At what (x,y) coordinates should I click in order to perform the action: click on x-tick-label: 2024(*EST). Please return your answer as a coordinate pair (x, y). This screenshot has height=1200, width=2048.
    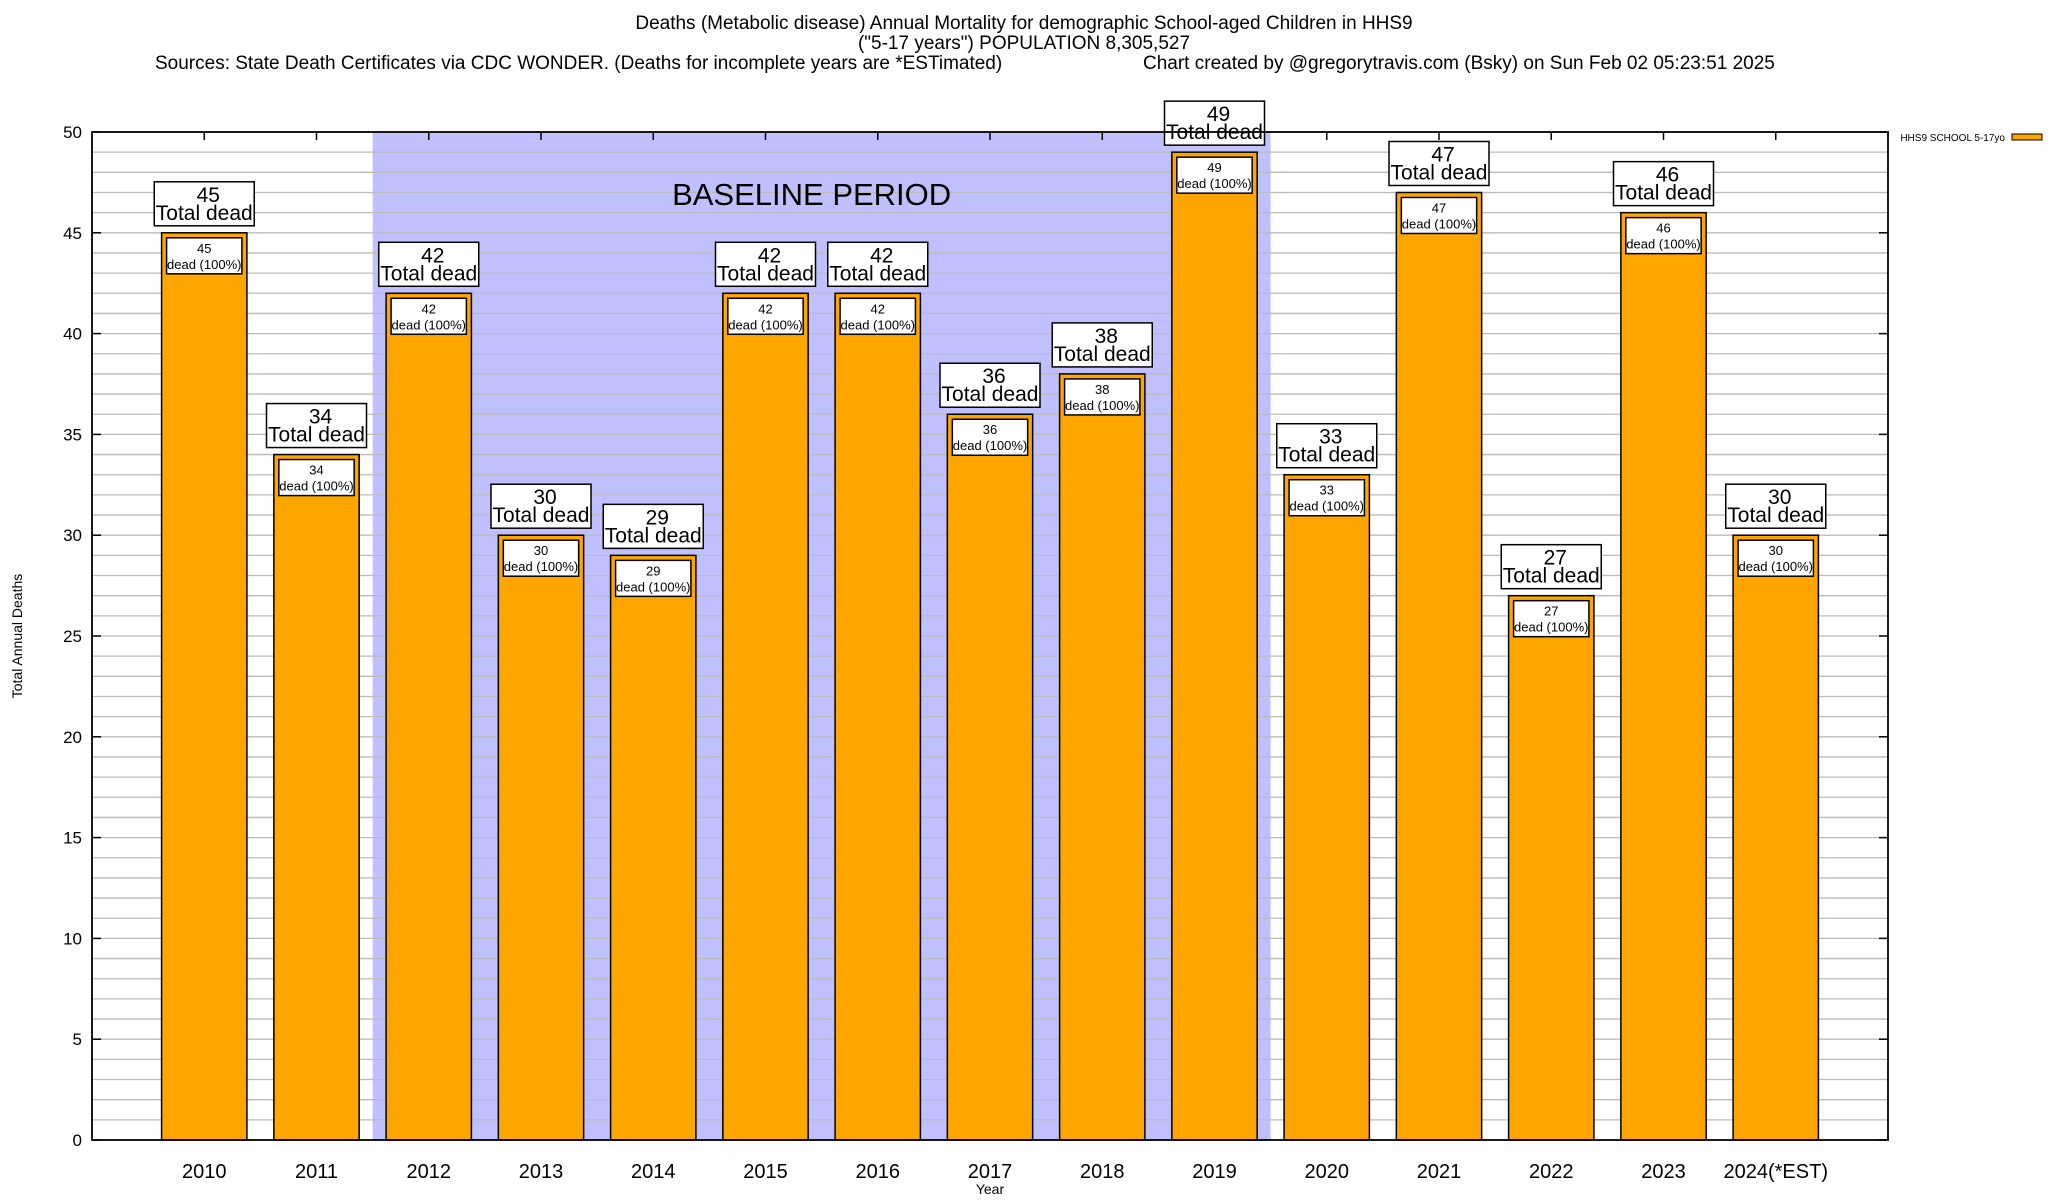
    Looking at the image, I should click on (1776, 1172).